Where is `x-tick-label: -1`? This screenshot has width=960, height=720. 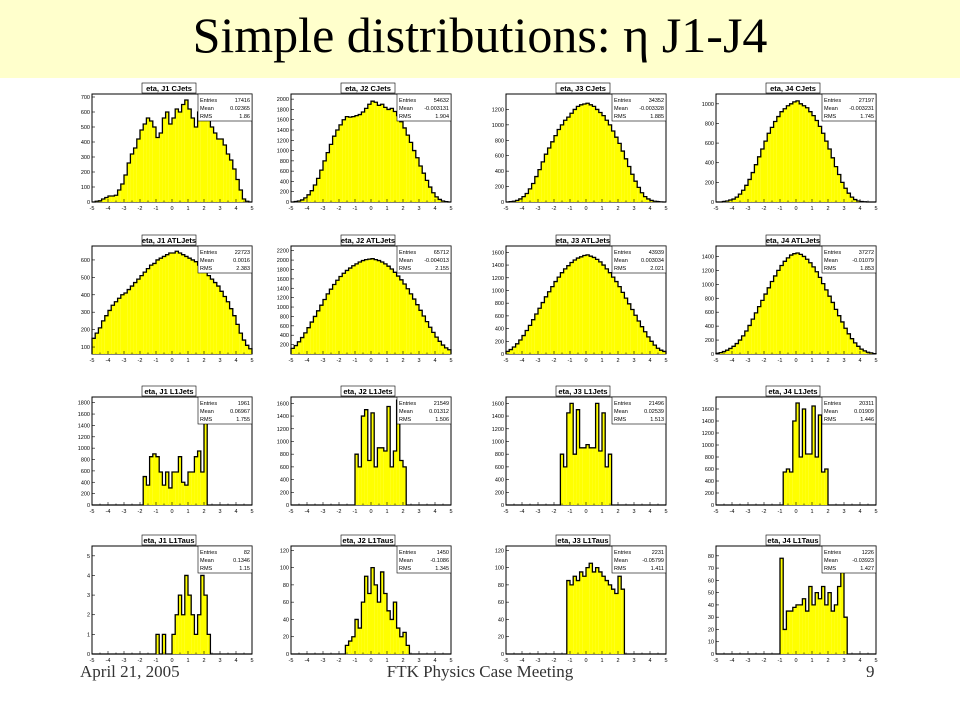
x-tick-label: -1 is located at coordinates (156, 661).